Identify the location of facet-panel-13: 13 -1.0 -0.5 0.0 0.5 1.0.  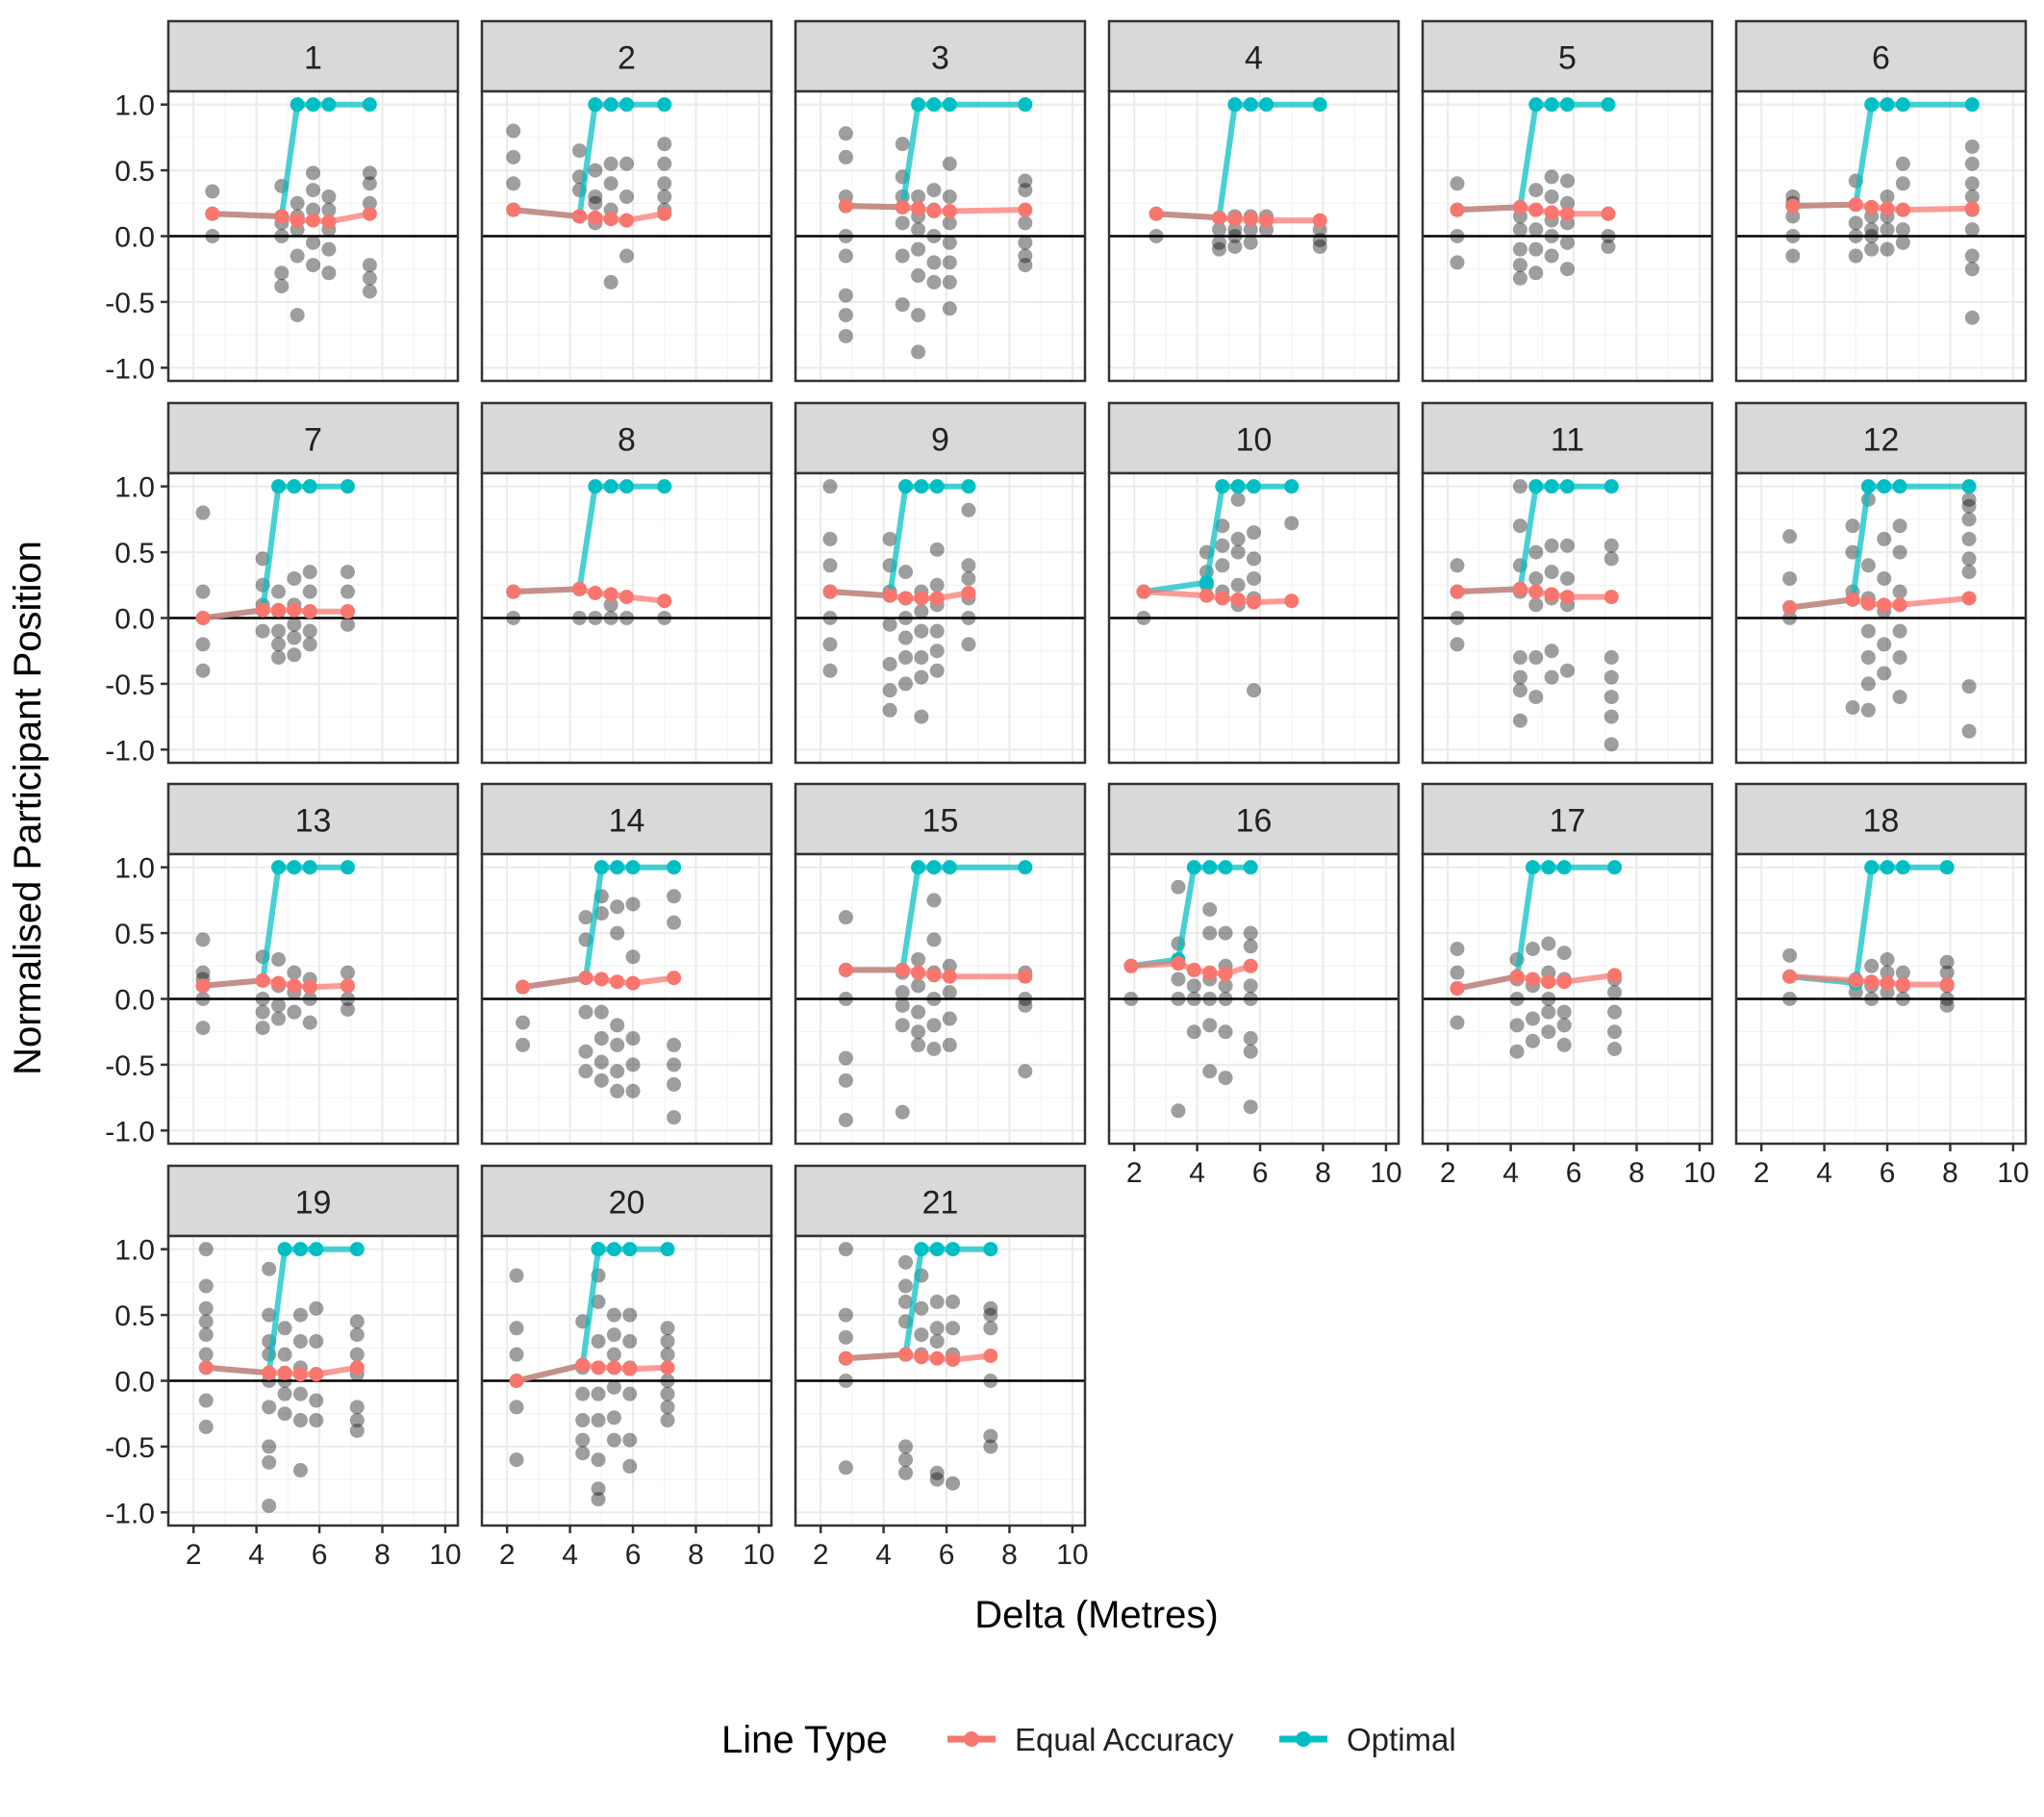
(282, 965).